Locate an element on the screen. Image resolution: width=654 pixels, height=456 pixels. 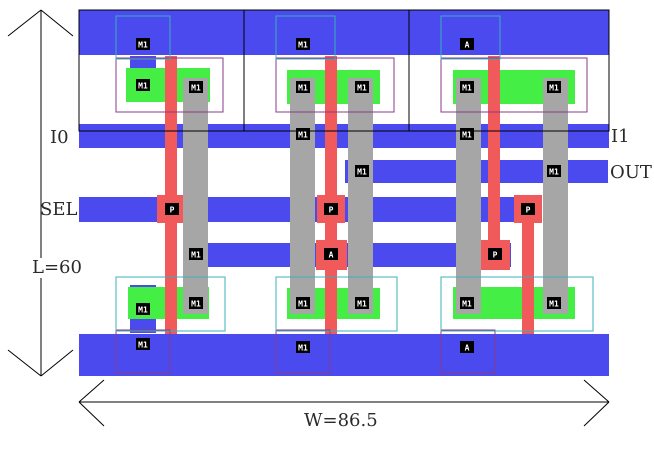
contact-7-text: M1 is located at coordinates (362, 88).